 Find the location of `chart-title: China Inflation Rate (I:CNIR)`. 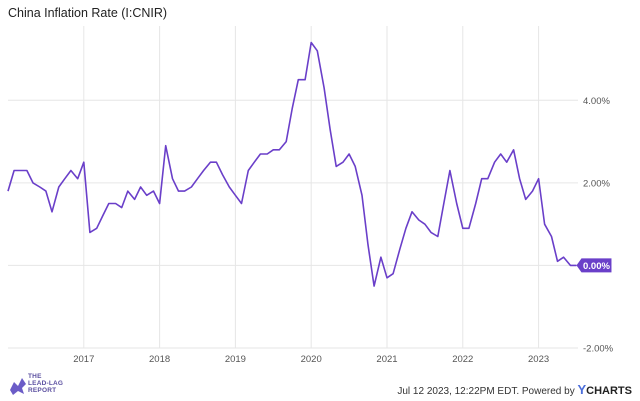

chart-title: China Inflation Rate (I:CNIR) is located at coordinates (88, 13).